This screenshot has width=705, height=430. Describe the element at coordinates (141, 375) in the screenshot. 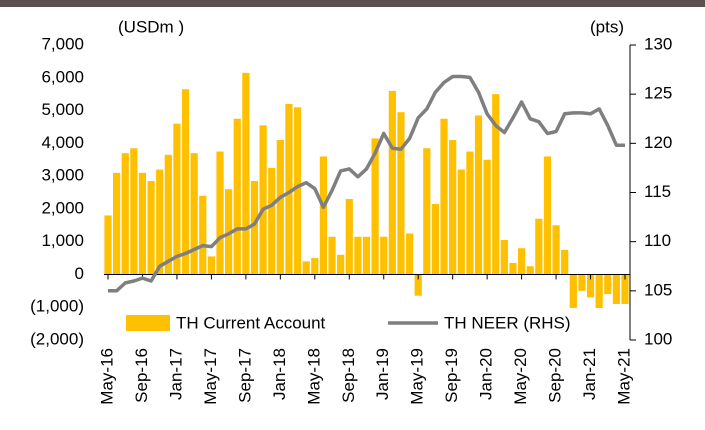

I see `x-tick-label: Sep-16` at that location.